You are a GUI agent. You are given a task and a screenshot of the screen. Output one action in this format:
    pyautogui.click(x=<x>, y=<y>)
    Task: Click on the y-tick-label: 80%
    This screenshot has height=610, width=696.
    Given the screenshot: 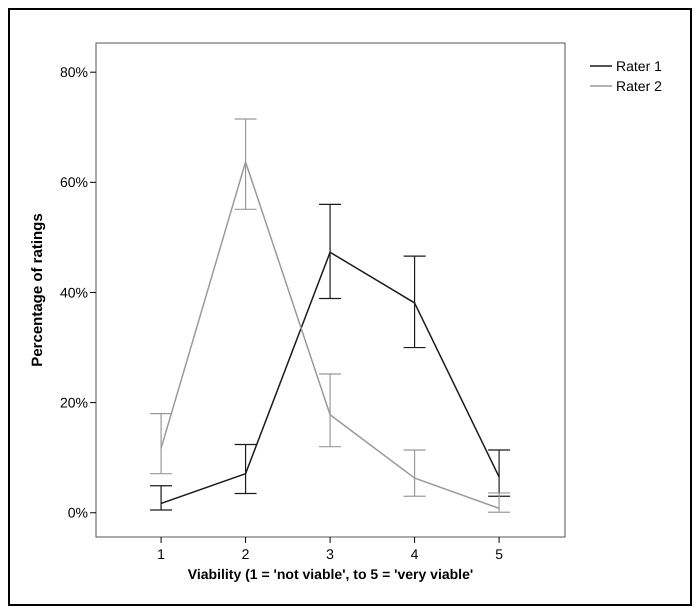 What is the action you would take?
    pyautogui.click(x=74, y=72)
    